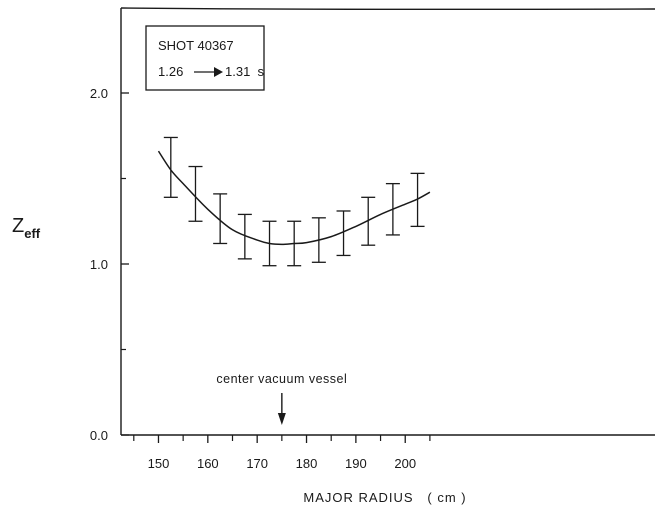 The image size is (659, 518). I want to click on x-tick-label: 190, so click(356, 463).